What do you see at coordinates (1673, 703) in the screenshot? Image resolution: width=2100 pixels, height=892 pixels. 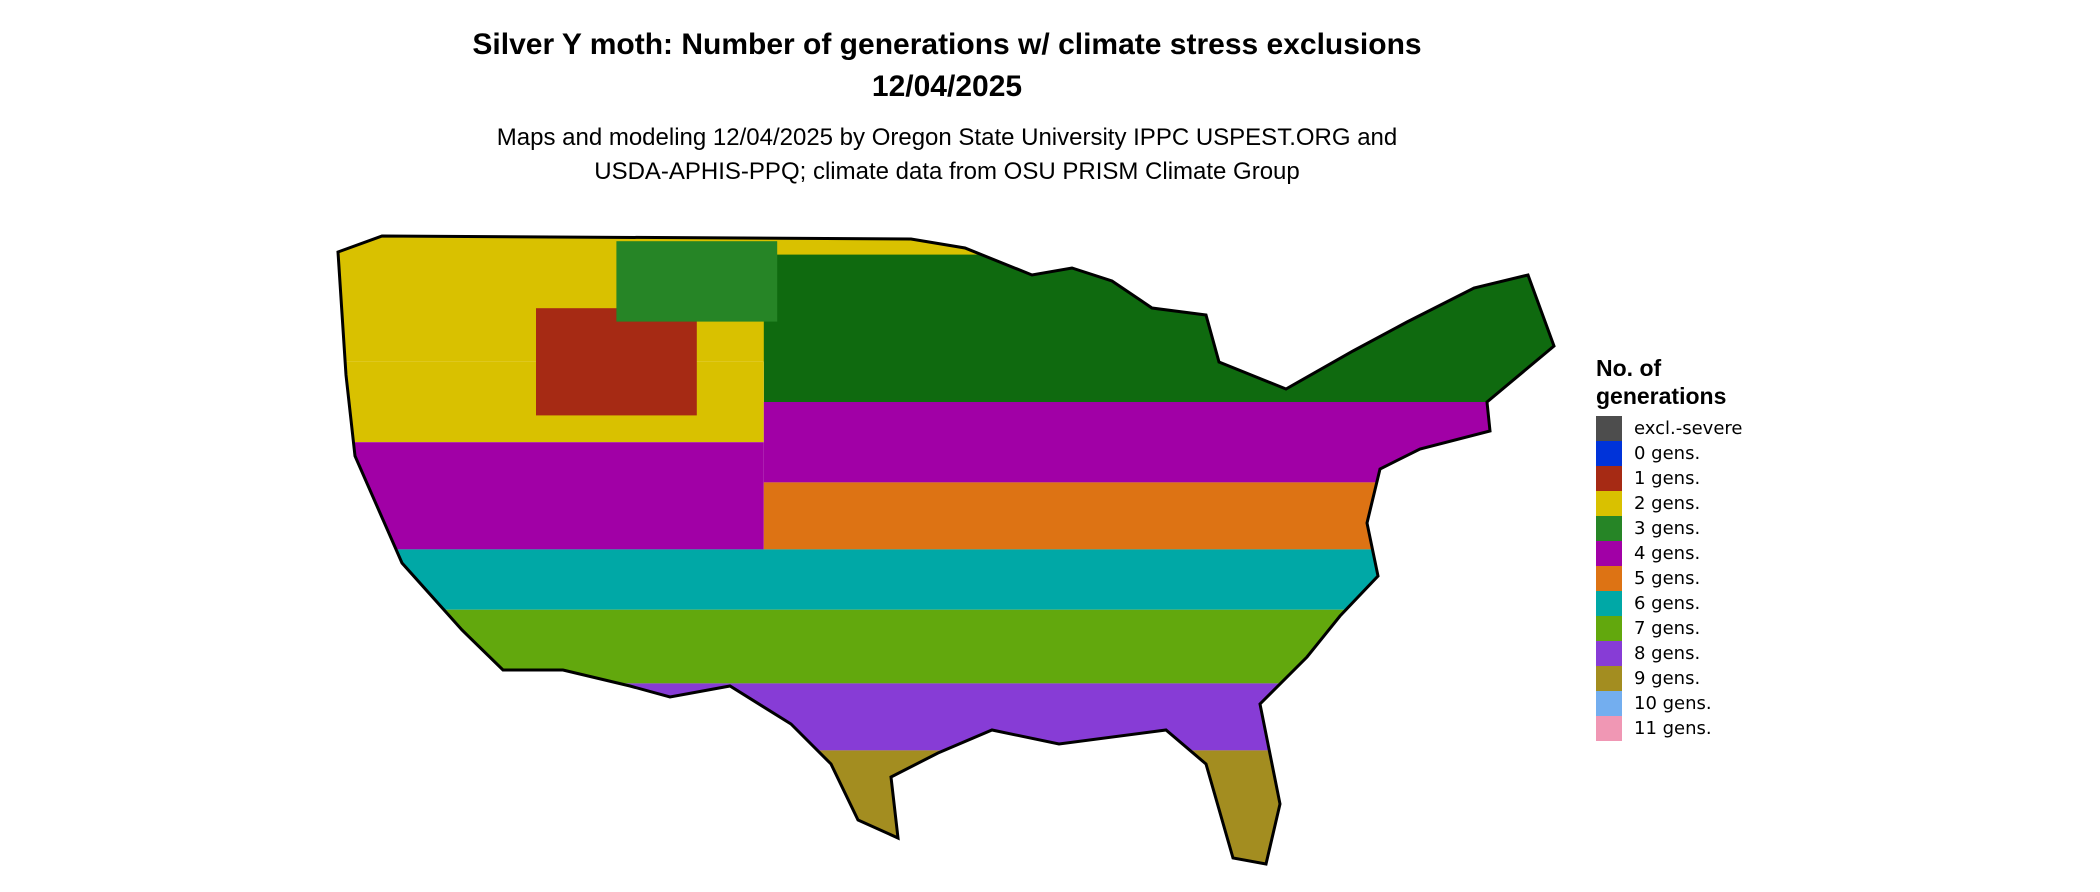 I see `legend-label: 10 gens.` at bounding box center [1673, 703].